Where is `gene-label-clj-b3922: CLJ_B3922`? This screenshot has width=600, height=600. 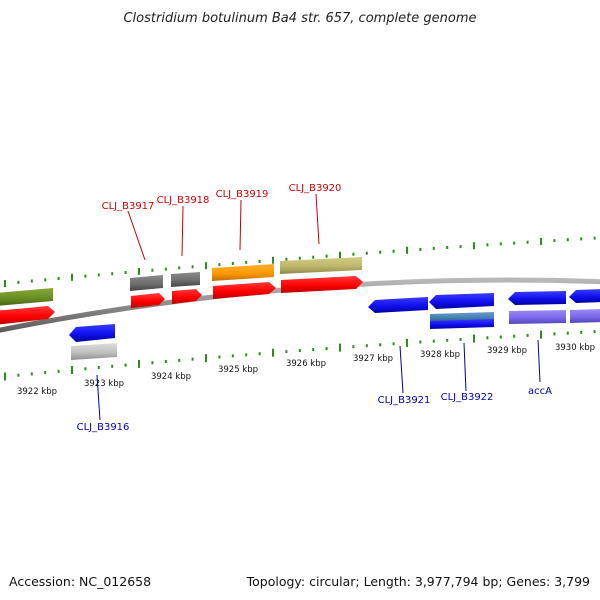 gene-label-clj-b3922: CLJ_B3922 is located at coordinates (467, 397).